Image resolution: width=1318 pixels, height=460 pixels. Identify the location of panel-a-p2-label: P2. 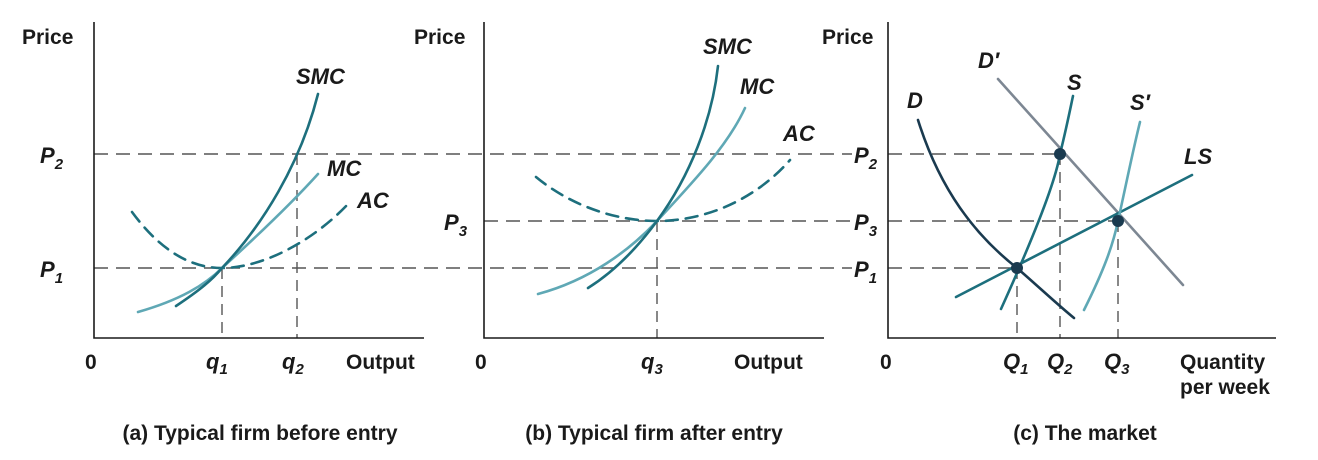
(52, 158).